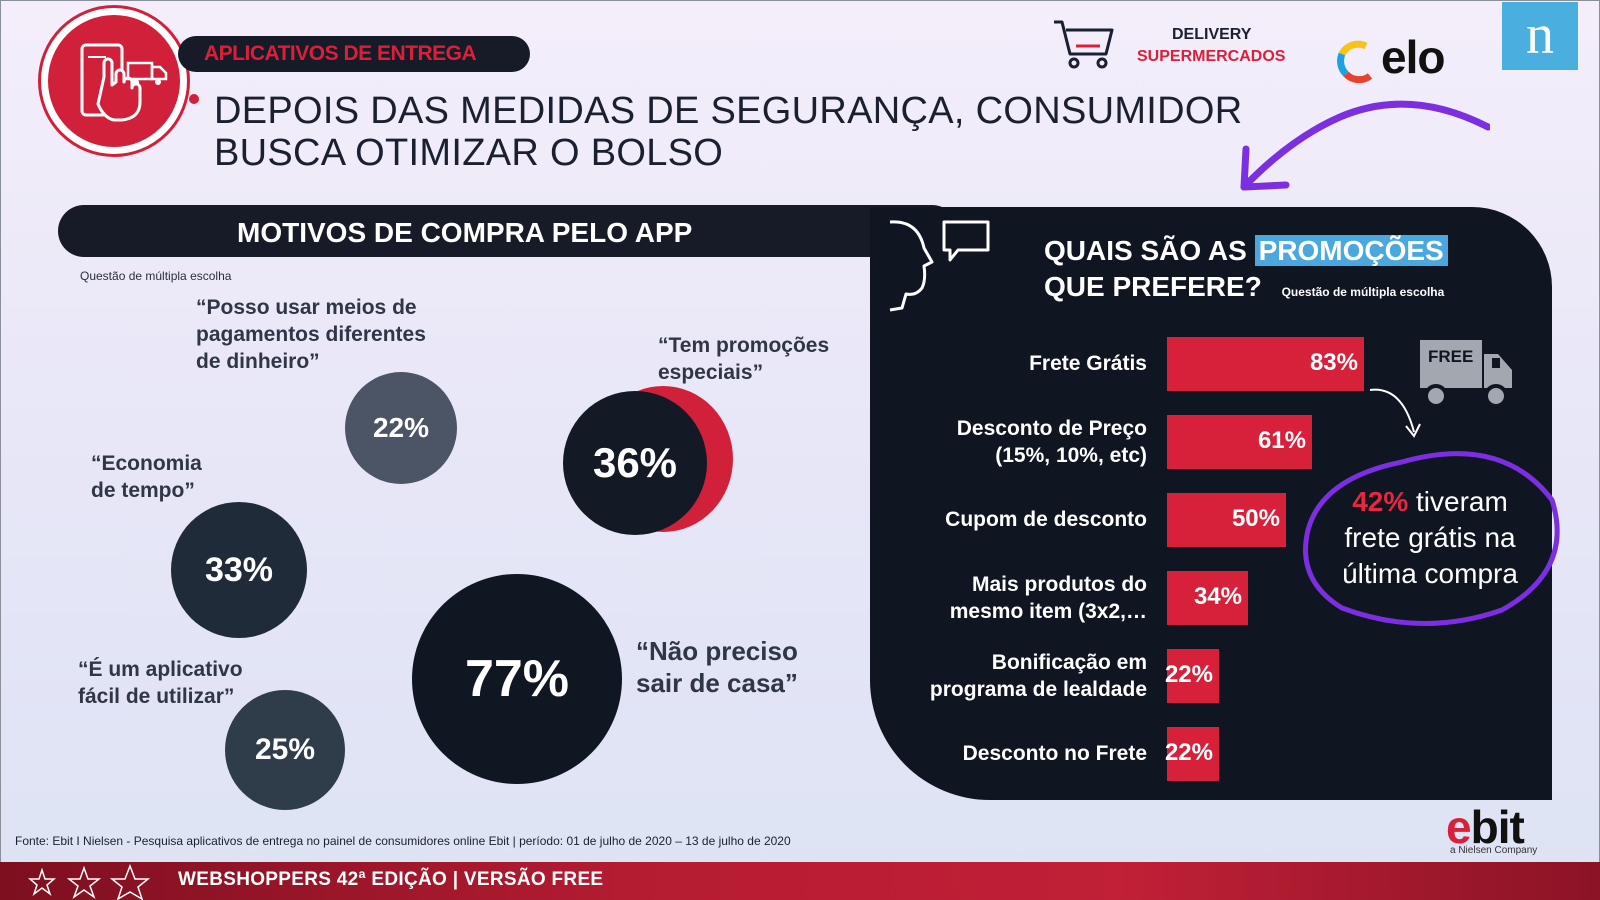 The image size is (1600, 900). Describe the element at coordinates (1038, 689) in the screenshot. I see `category-line: programa de lealdade` at that location.